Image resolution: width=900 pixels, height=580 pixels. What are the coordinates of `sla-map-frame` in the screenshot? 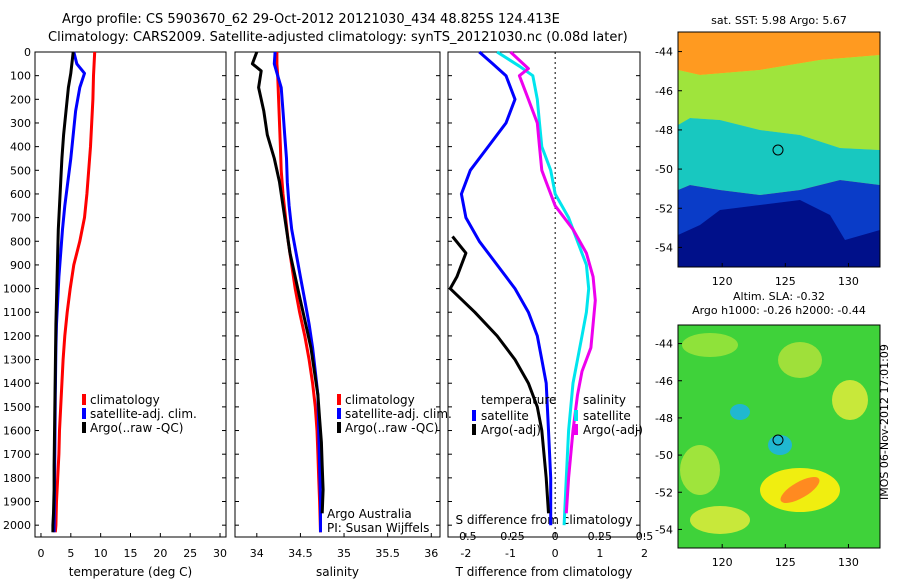 It's located at (779, 436).